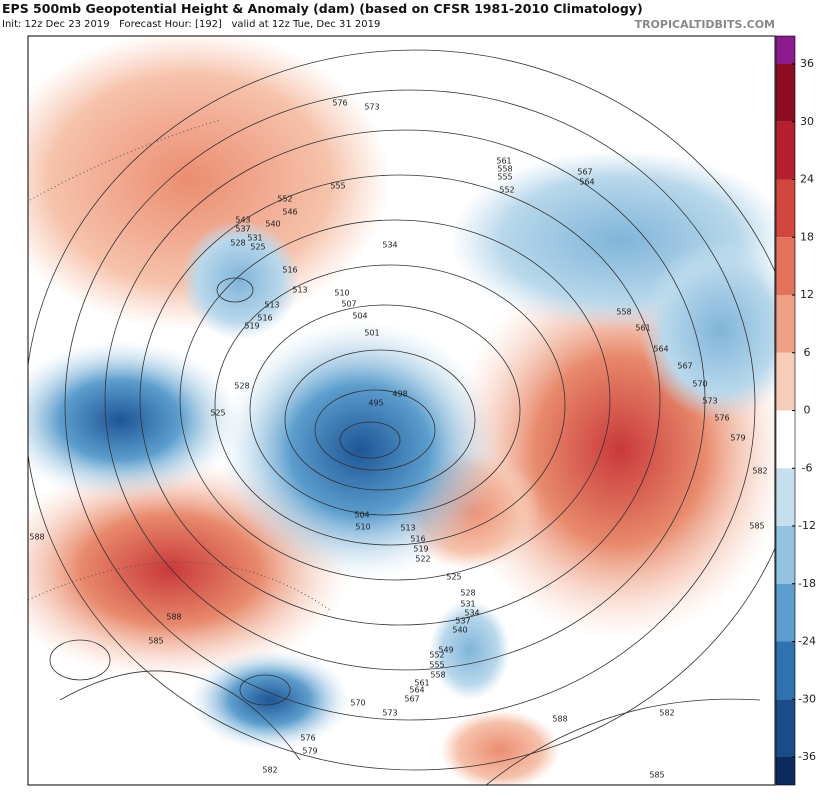  What do you see at coordinates (399, 394) in the screenshot?
I see `contour-label: 498` at bounding box center [399, 394].